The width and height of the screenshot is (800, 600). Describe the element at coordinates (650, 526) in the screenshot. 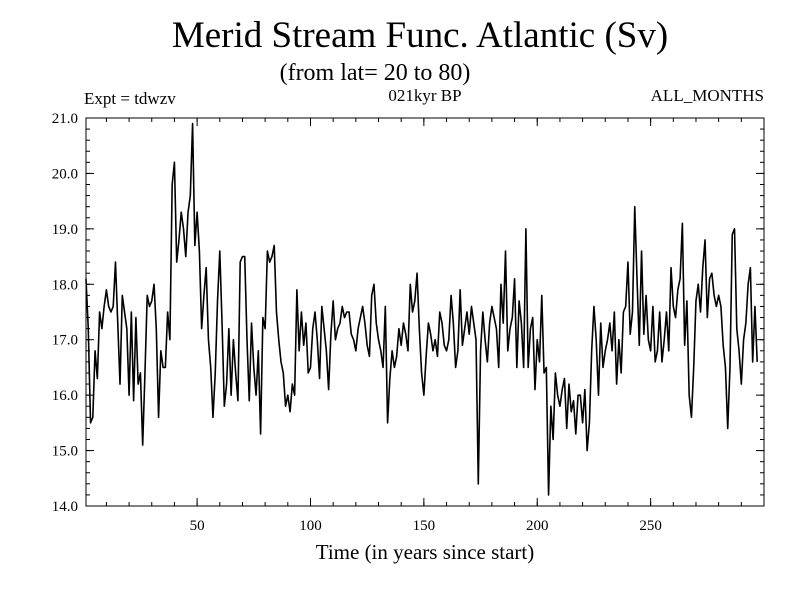

I see `x-tick-label: 250` at that location.